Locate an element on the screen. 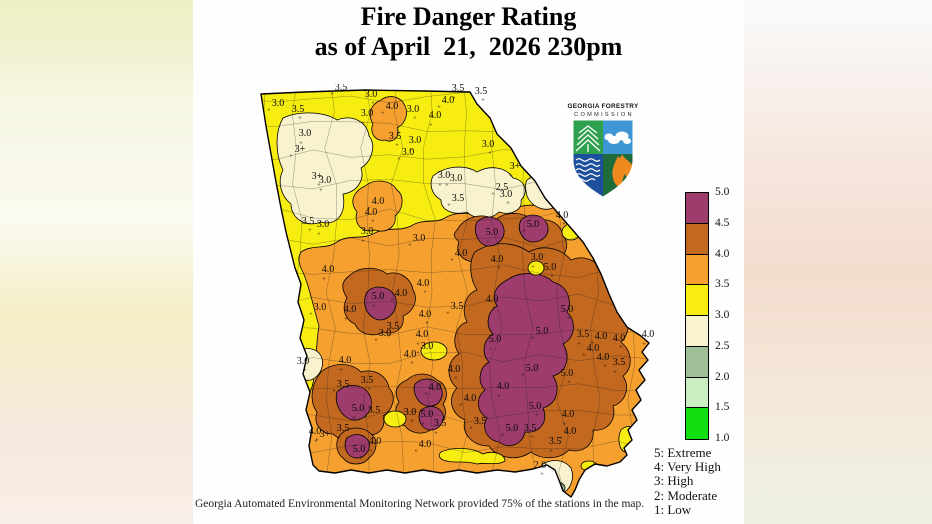 The image size is (932, 524). rating-legend-line: 2: Moderate is located at coordinates (686, 495).